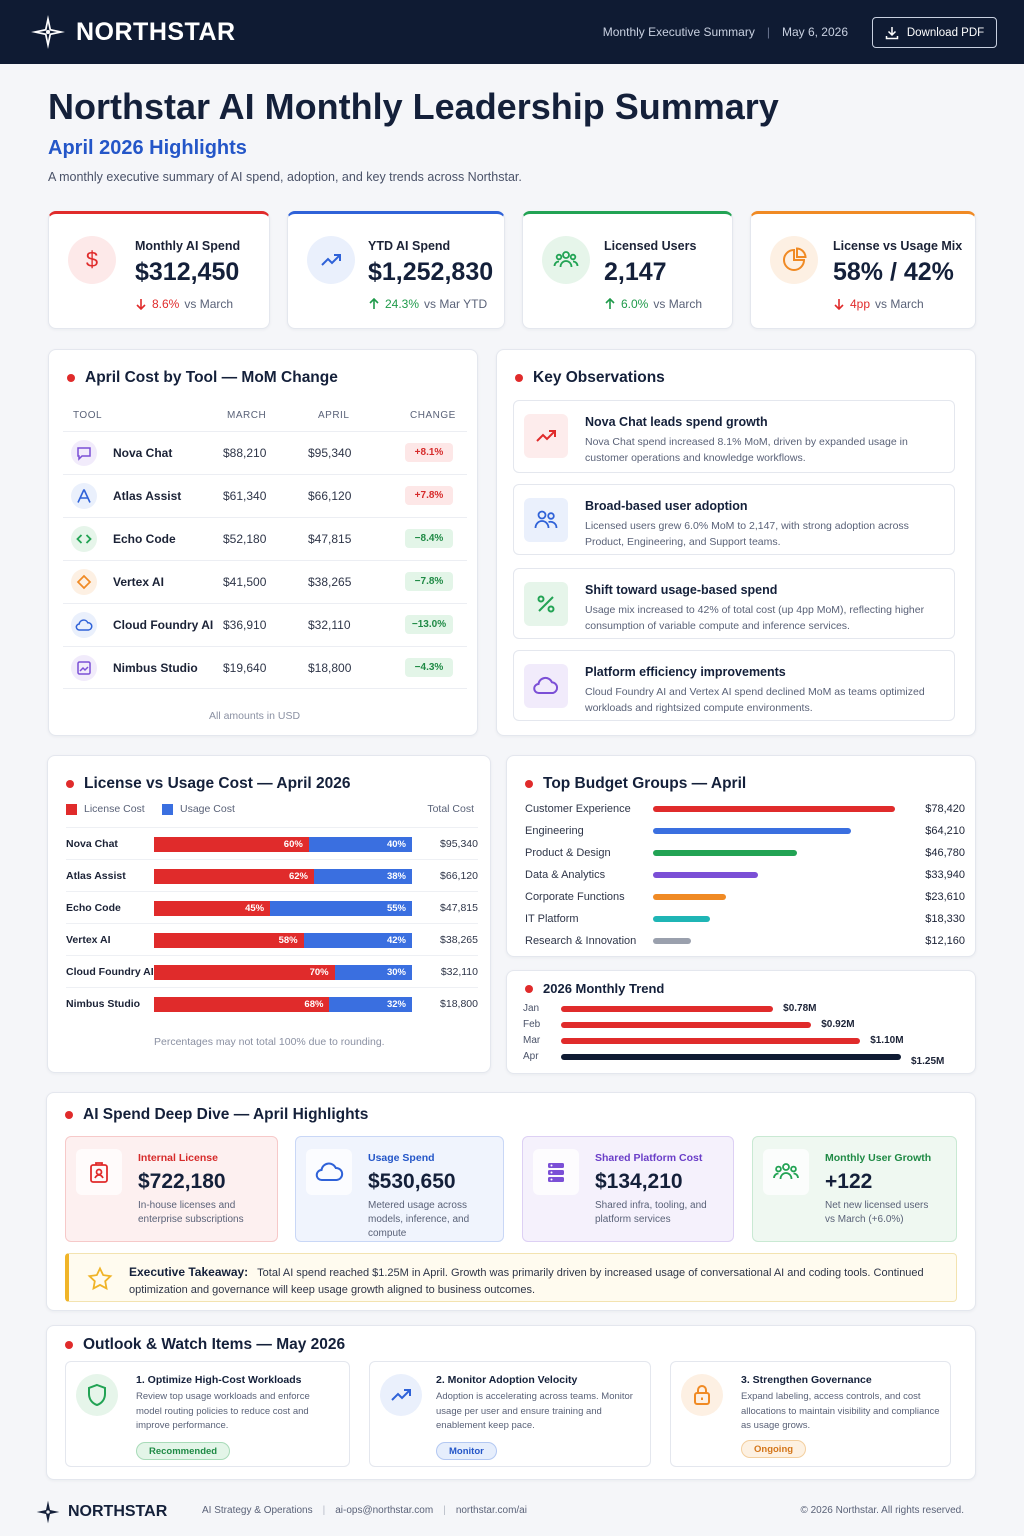 This screenshot has width=1024, height=1536. I want to click on tool-name: Echo Code, so click(93, 908).